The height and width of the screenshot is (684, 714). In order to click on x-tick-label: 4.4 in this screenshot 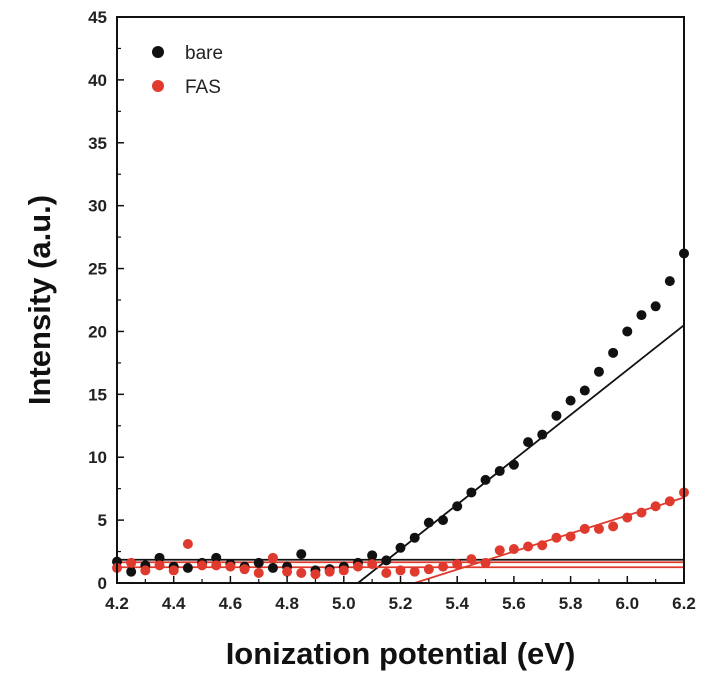, I will do `click(174, 603)`.